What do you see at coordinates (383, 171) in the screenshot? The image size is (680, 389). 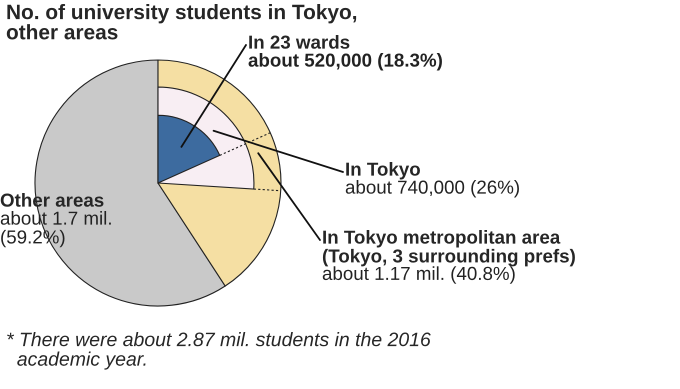 I see `category-label: In Tokyo` at bounding box center [383, 171].